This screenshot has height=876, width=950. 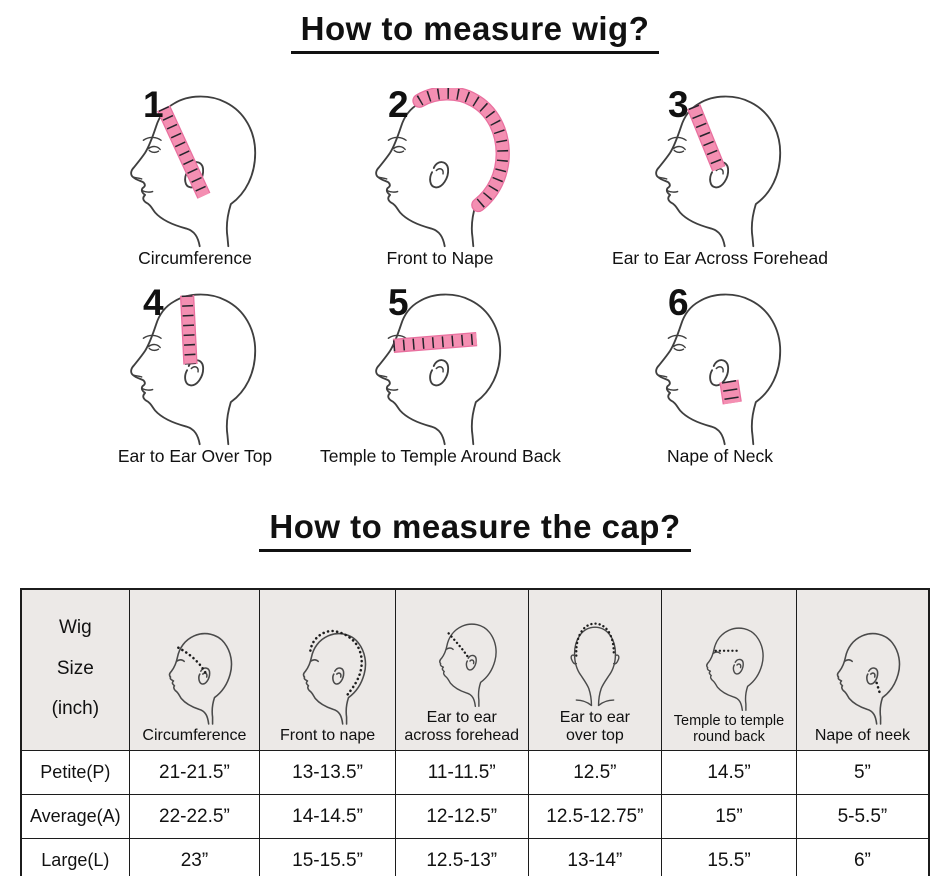 What do you see at coordinates (461, 857) in the screenshot?
I see `cell-value: 12.5-13”` at bounding box center [461, 857].